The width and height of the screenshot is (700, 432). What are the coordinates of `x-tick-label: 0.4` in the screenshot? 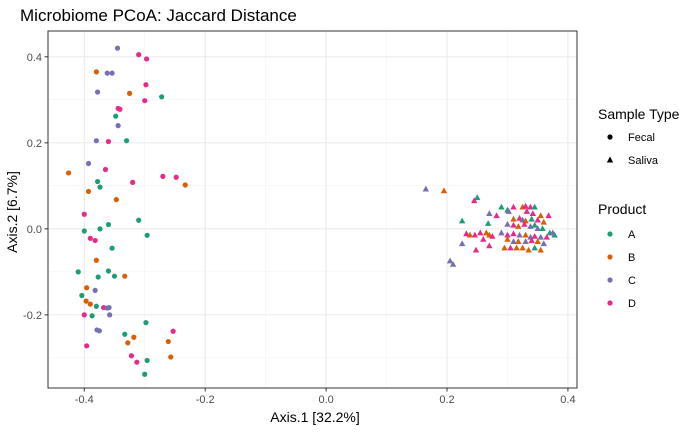 It's located at (567, 400).